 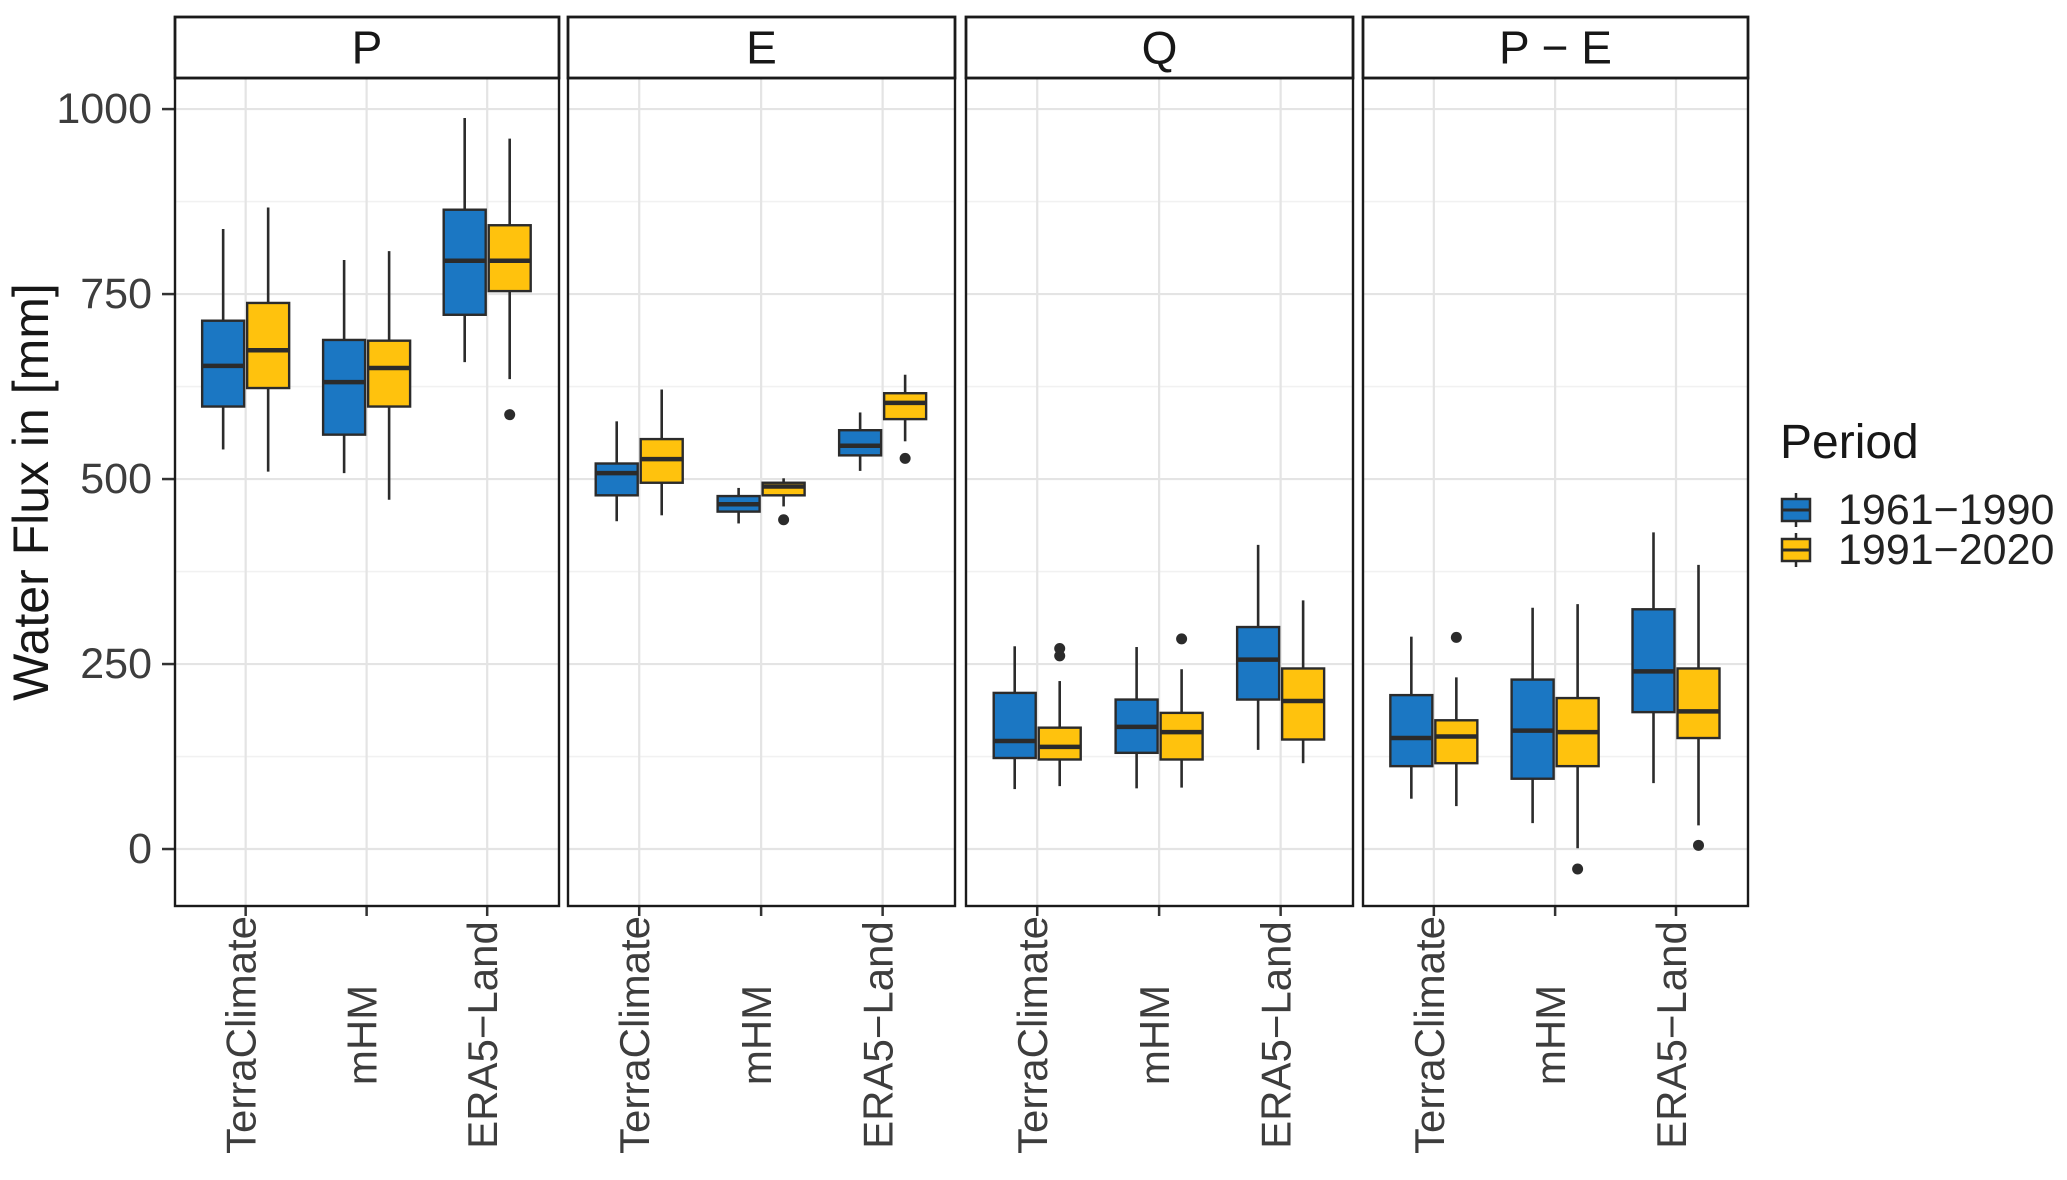 What do you see at coordinates (104, 109) in the screenshot?
I see `y-tick-label: 1000` at bounding box center [104, 109].